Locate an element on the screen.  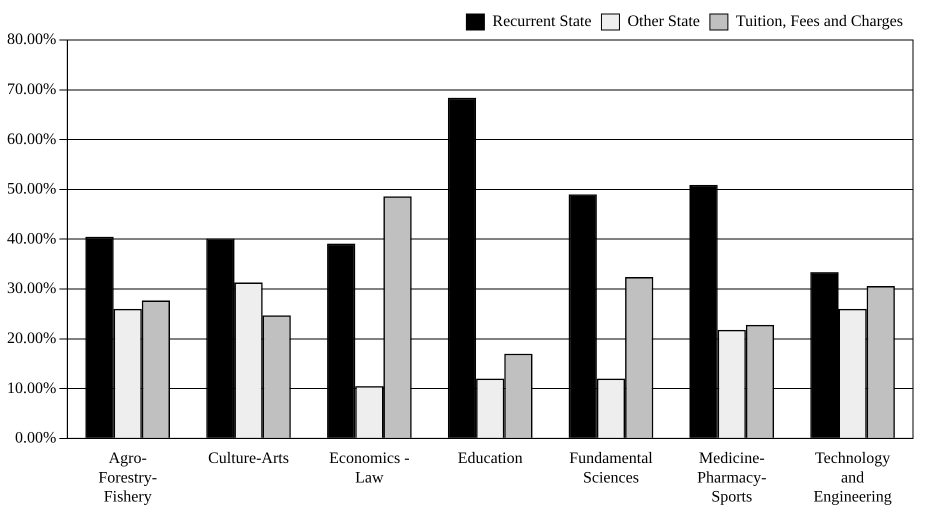
y-tick-label: 20.00% is located at coordinates (31, 339).